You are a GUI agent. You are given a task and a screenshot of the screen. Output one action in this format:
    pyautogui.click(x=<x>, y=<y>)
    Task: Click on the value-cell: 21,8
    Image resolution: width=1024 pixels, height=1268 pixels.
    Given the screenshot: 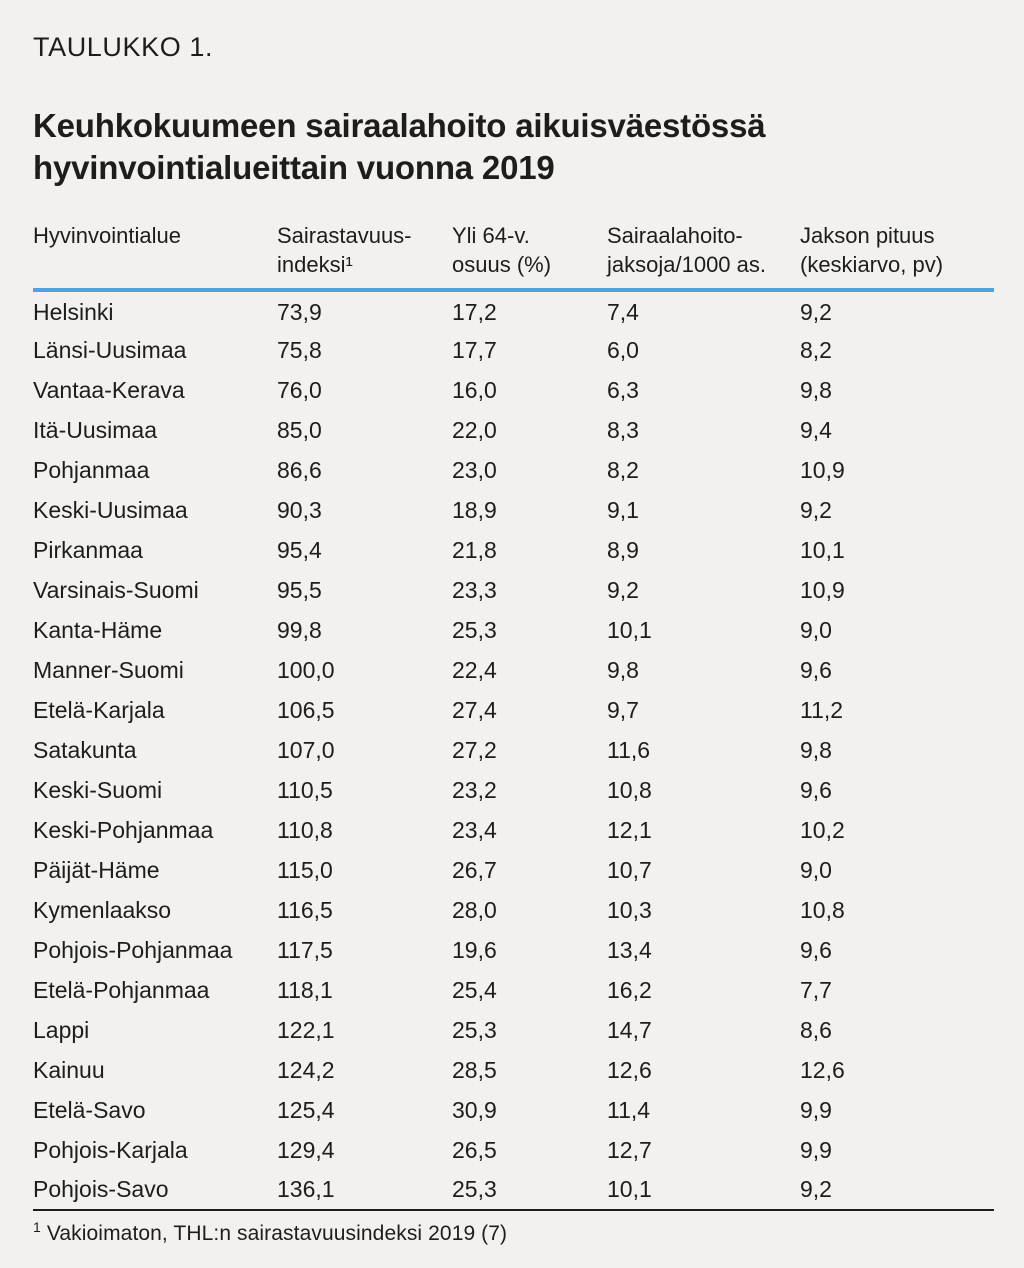 What is the action you would take?
    pyautogui.click(x=474, y=549)
    